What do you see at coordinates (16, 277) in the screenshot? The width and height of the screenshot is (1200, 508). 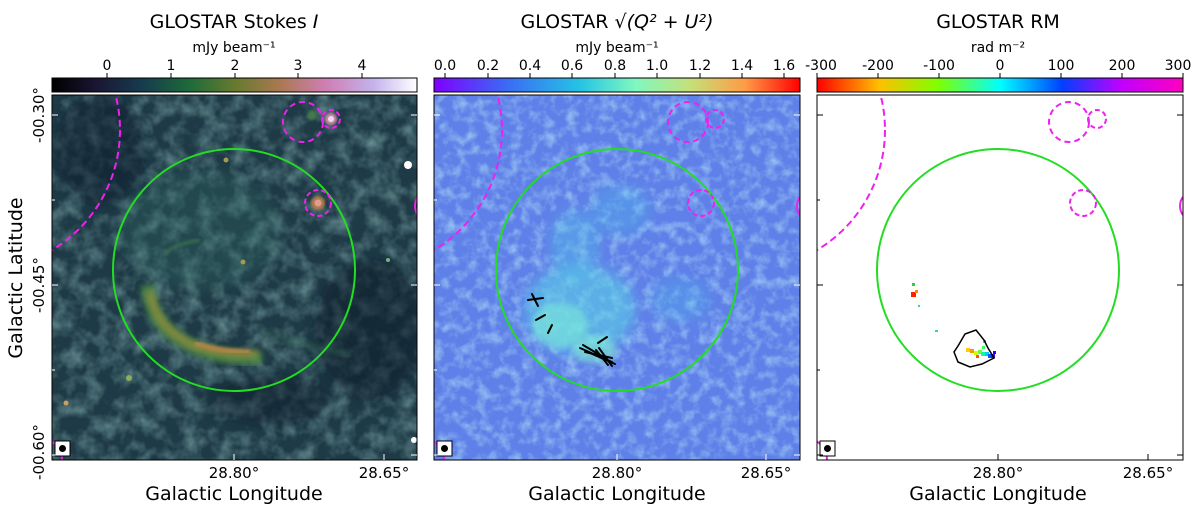 I see `y-axis-label: Galactic Latitude` at bounding box center [16, 277].